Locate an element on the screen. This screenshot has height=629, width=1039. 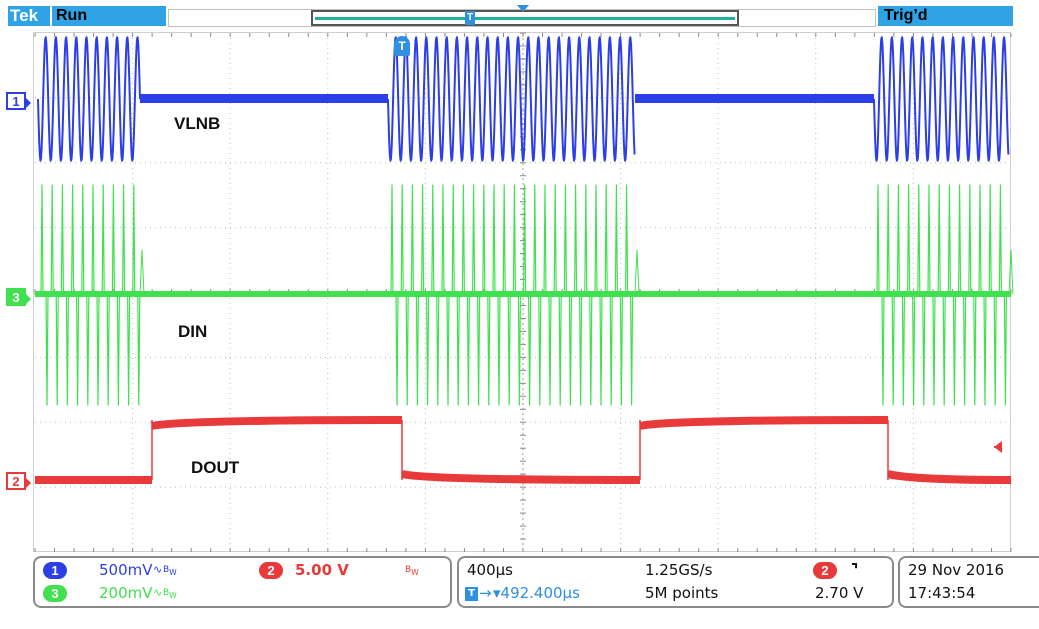
ch1-scale: 500mV is located at coordinates (126, 570).